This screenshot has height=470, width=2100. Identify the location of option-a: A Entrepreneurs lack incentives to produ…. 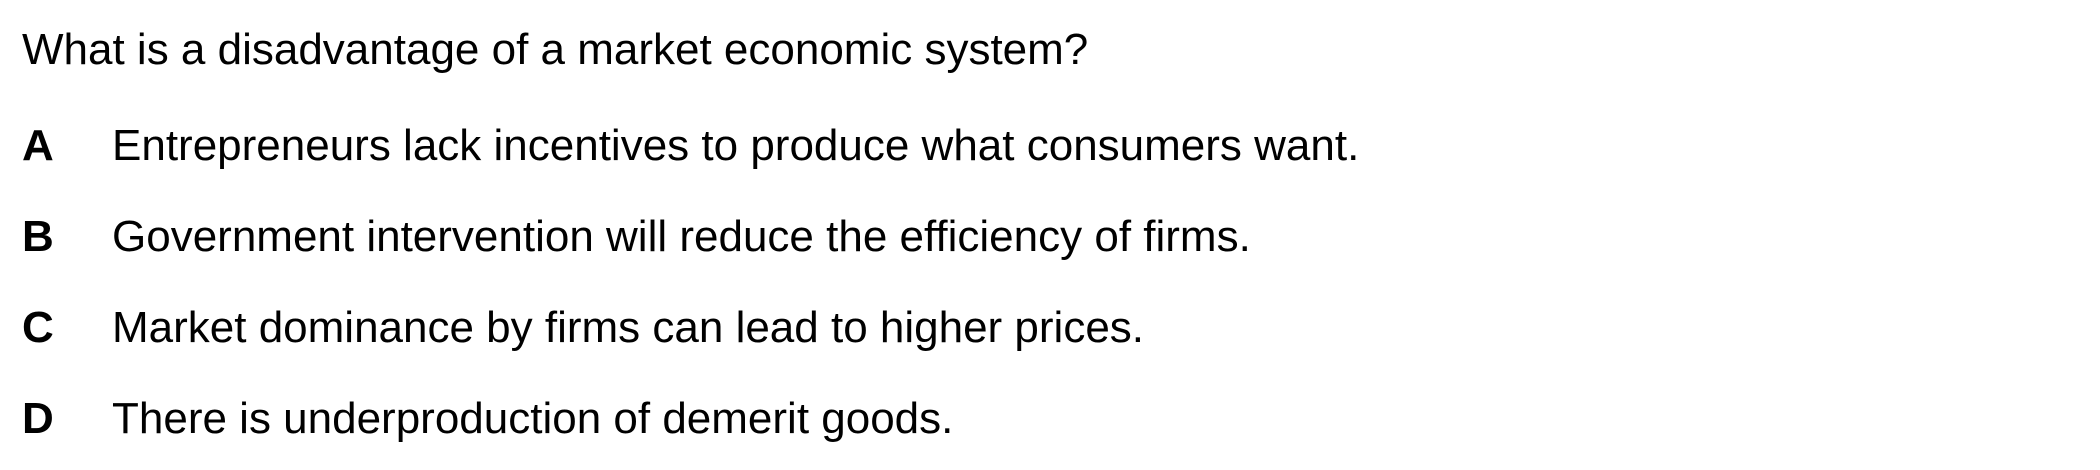
(690, 146).